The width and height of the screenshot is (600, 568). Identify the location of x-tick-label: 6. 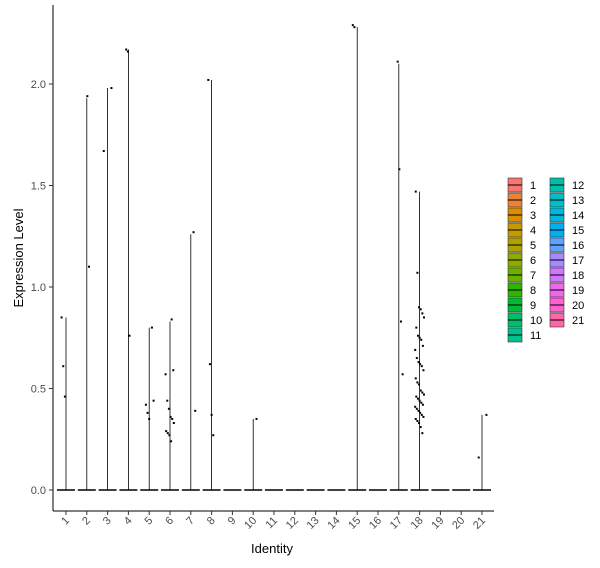
(169, 521).